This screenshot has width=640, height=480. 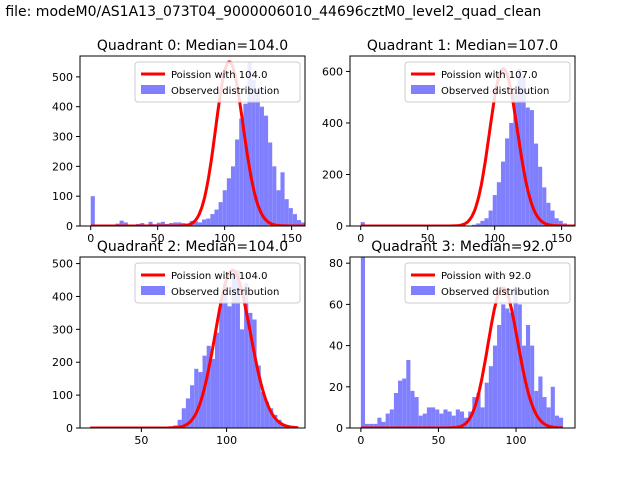 I want to click on y-tick-label: 600, so click(x=332, y=71).